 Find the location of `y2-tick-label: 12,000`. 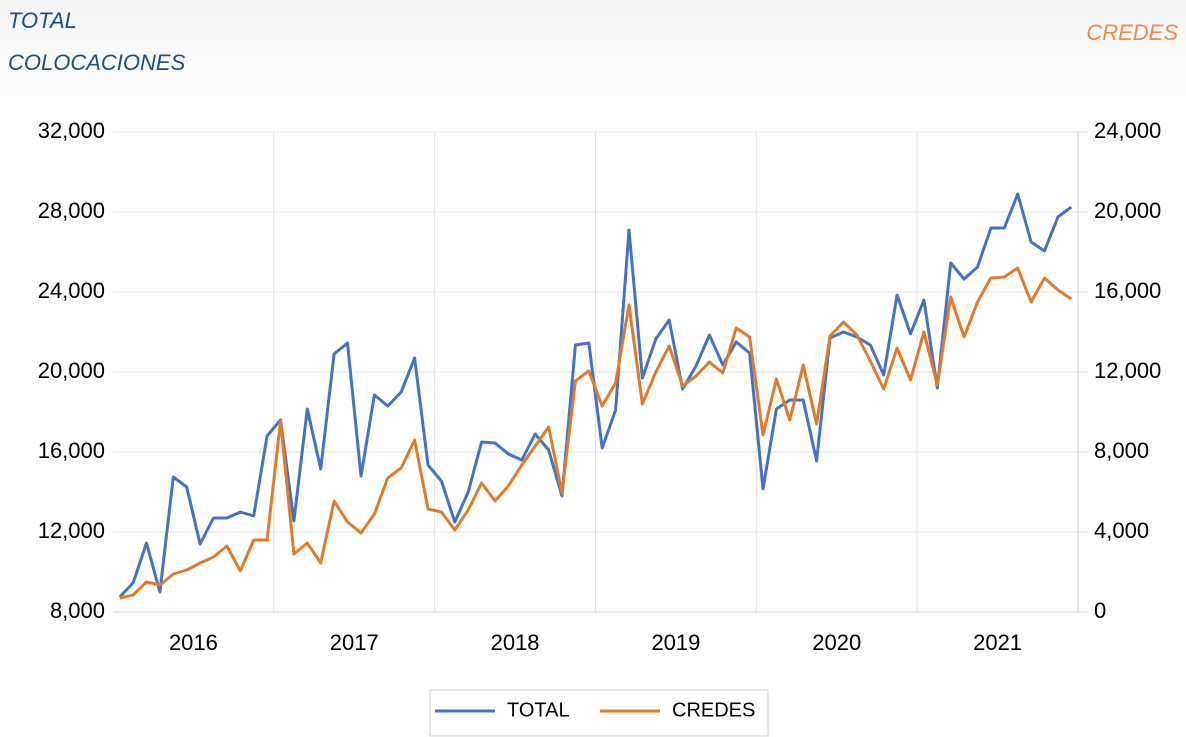

y2-tick-label: 12,000 is located at coordinates (1127, 370).